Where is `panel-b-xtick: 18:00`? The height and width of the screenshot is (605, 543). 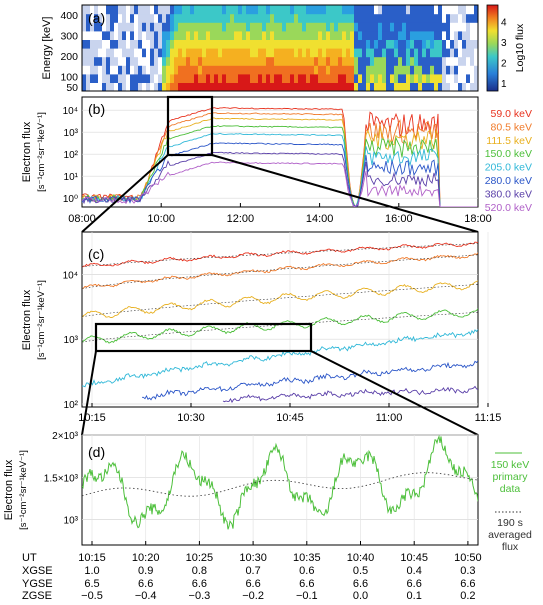 panel-b-xtick: 18:00 is located at coordinates (478, 219).